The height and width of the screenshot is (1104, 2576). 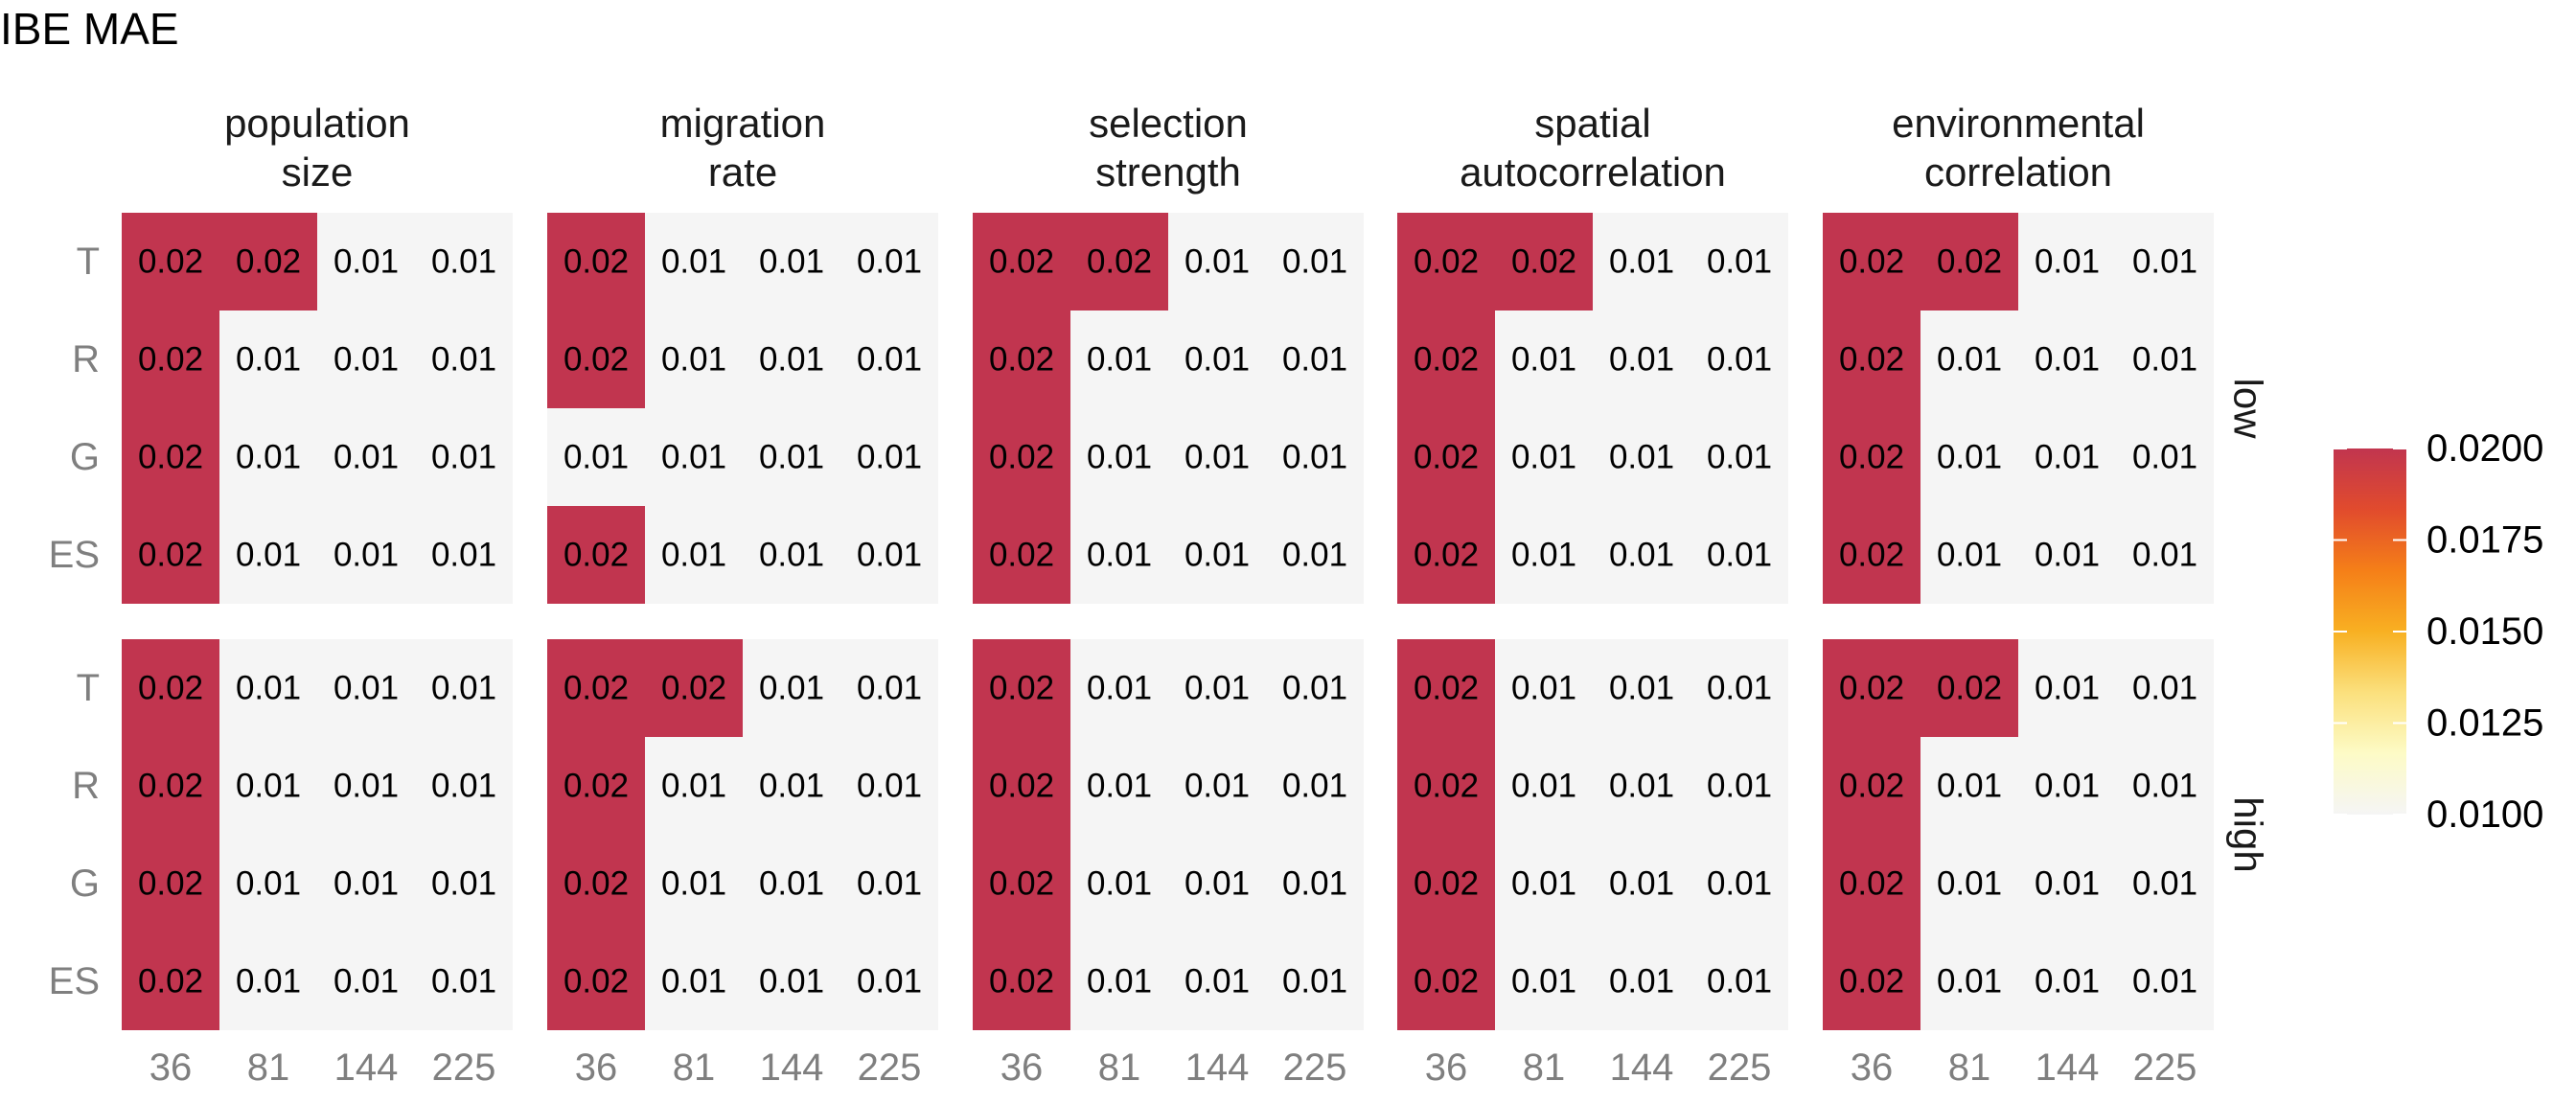 What do you see at coordinates (1593, 148) in the screenshot?
I see `facet-label-spatial-autocorrelation: spatial autocorrelation` at bounding box center [1593, 148].